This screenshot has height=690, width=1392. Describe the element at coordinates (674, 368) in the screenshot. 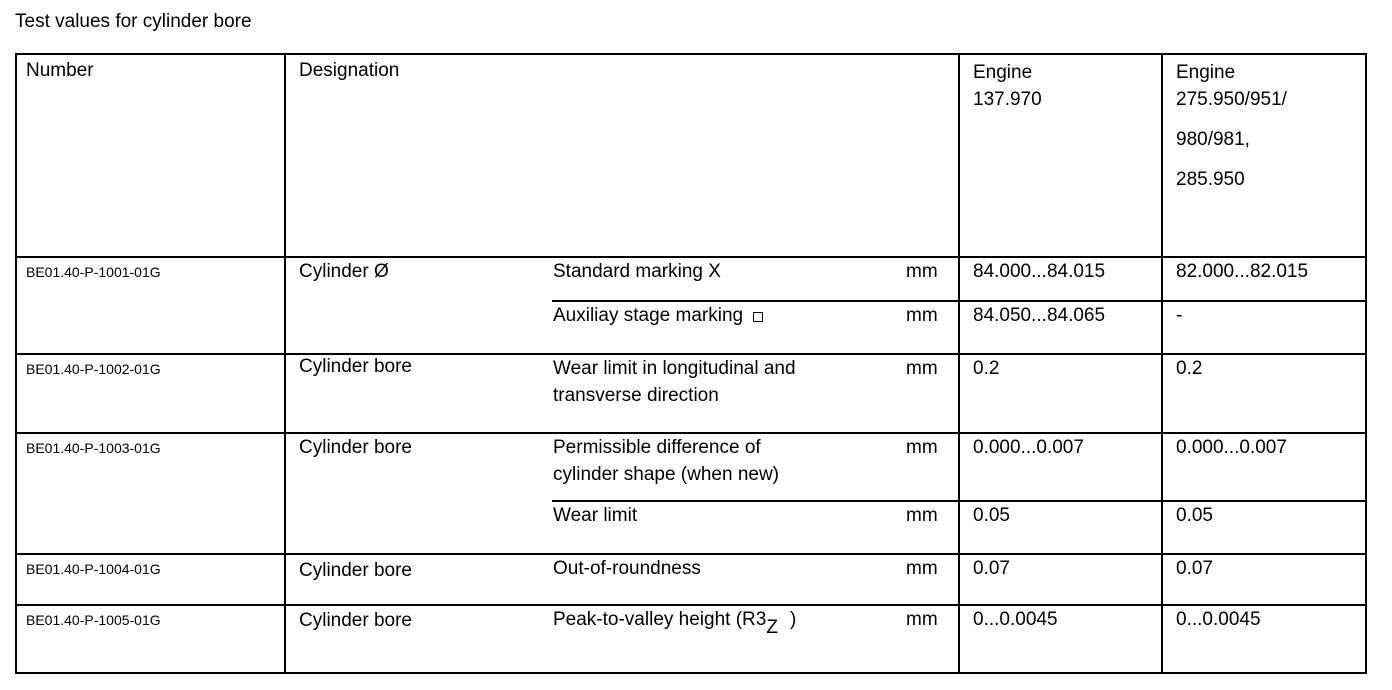

I see `row-description: Wear limit in longitudinal and` at that location.